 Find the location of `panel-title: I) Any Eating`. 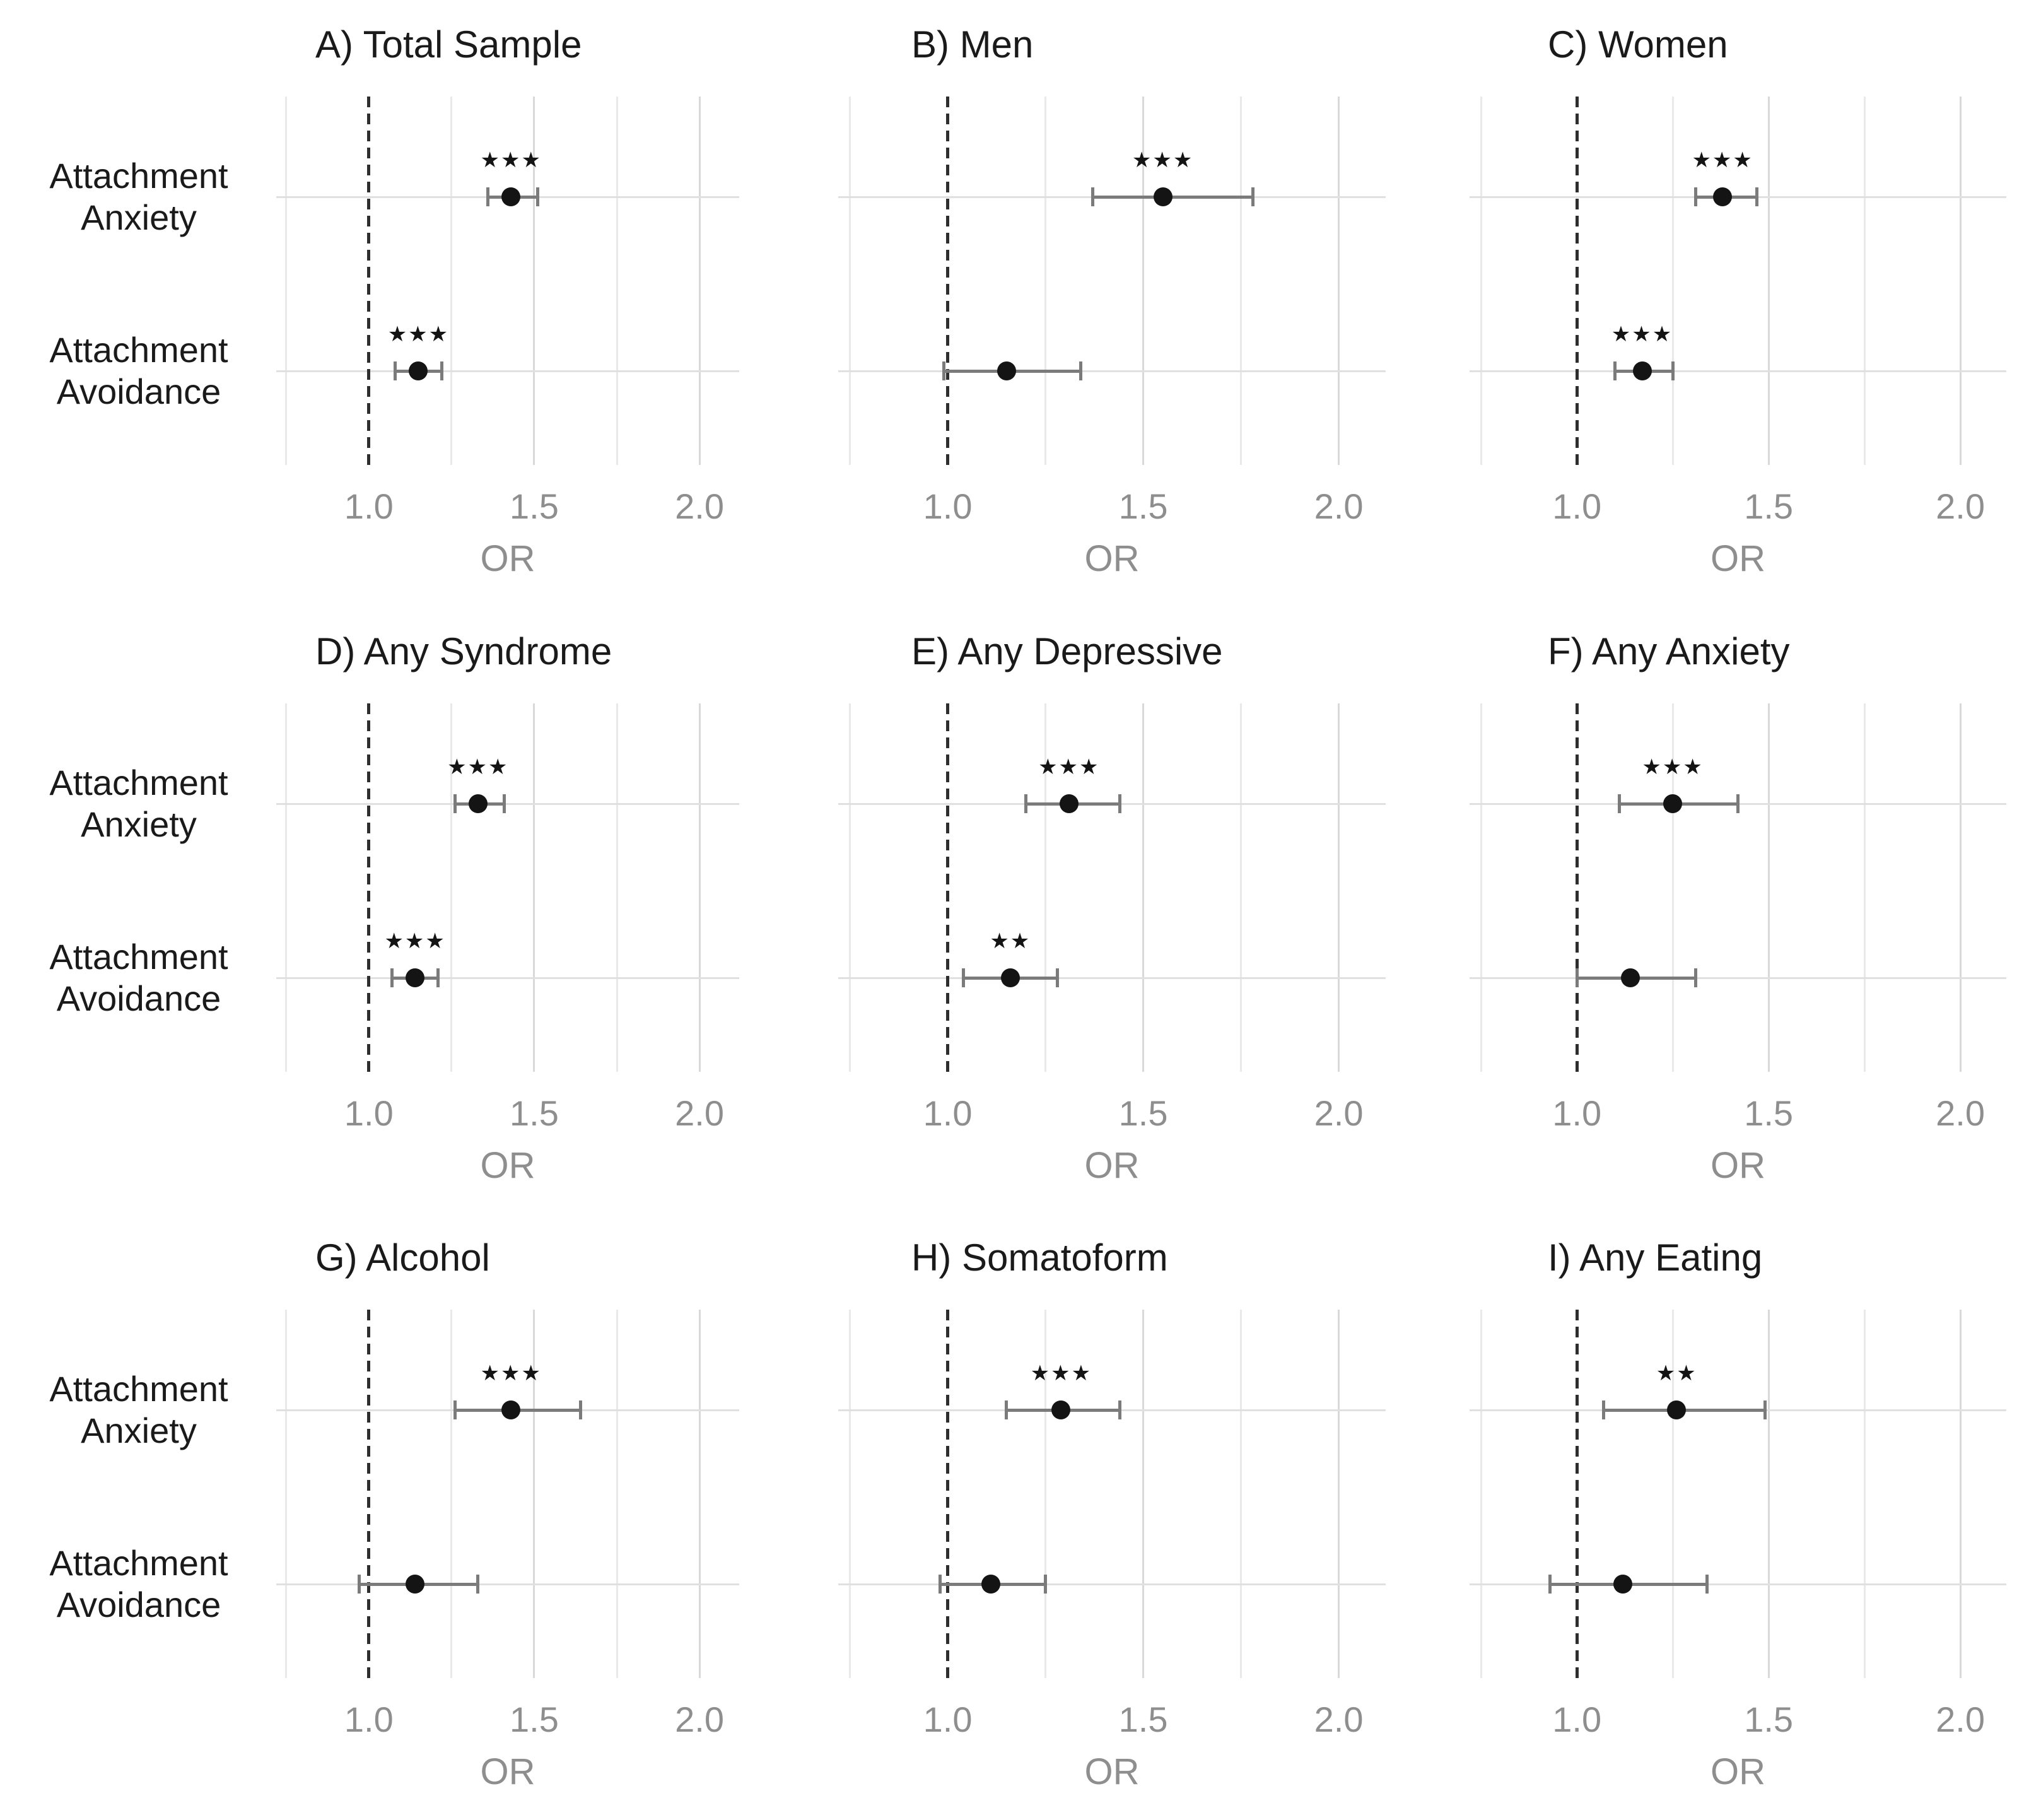

panel-title: I) Any Eating is located at coordinates (1655, 1257).